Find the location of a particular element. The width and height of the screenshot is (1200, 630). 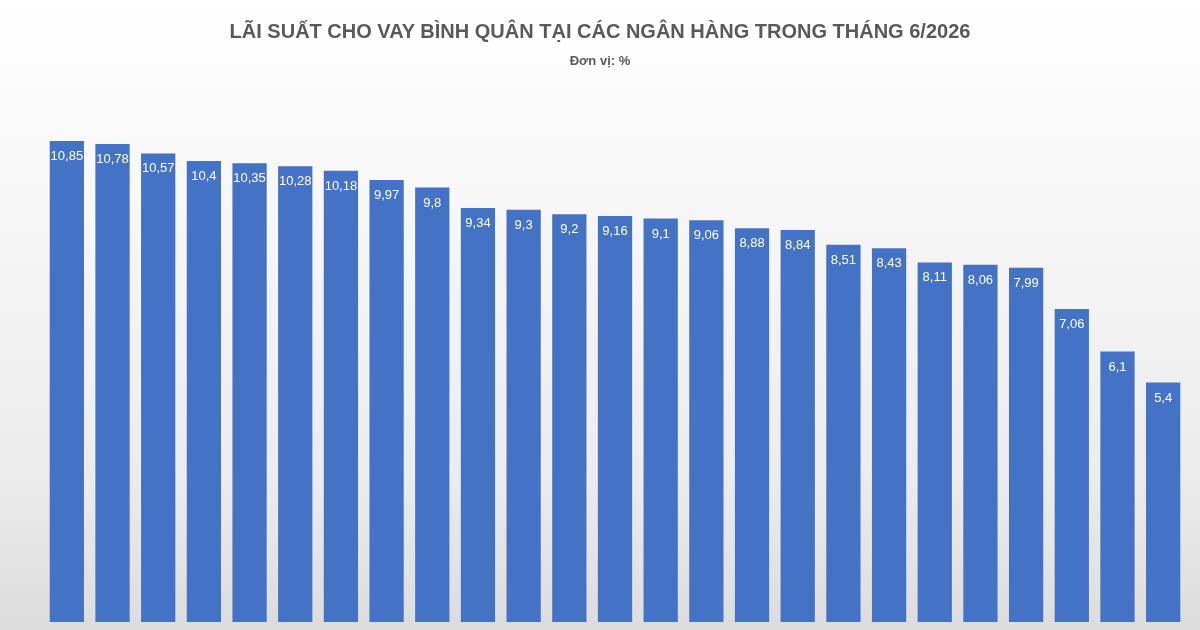

data-label: 8,51 is located at coordinates (843, 259).